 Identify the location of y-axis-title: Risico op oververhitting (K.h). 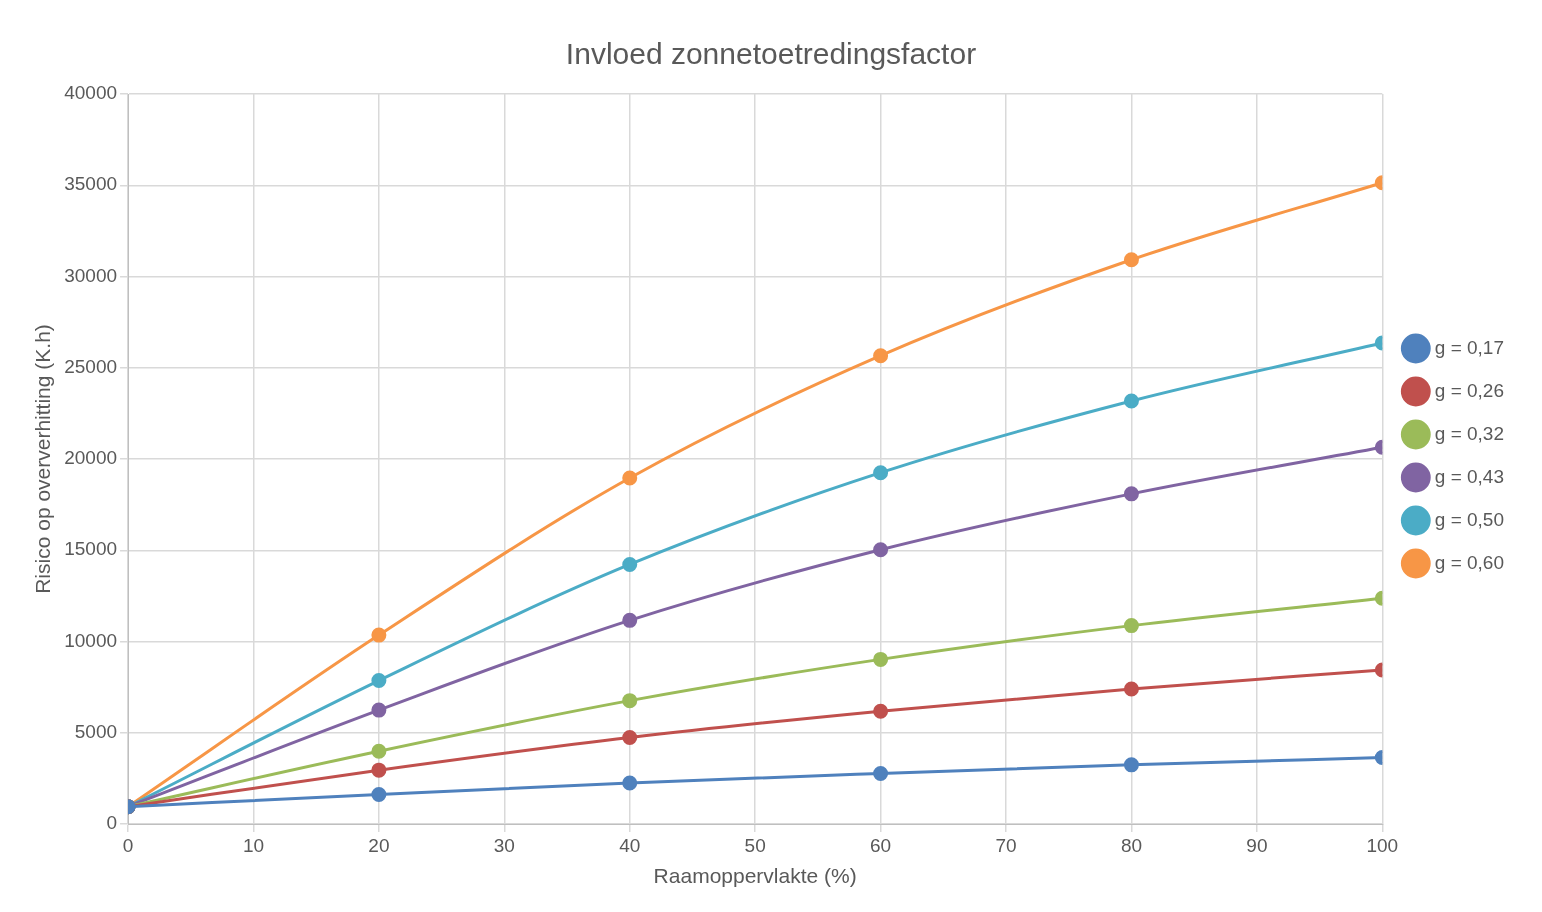
(43, 459).